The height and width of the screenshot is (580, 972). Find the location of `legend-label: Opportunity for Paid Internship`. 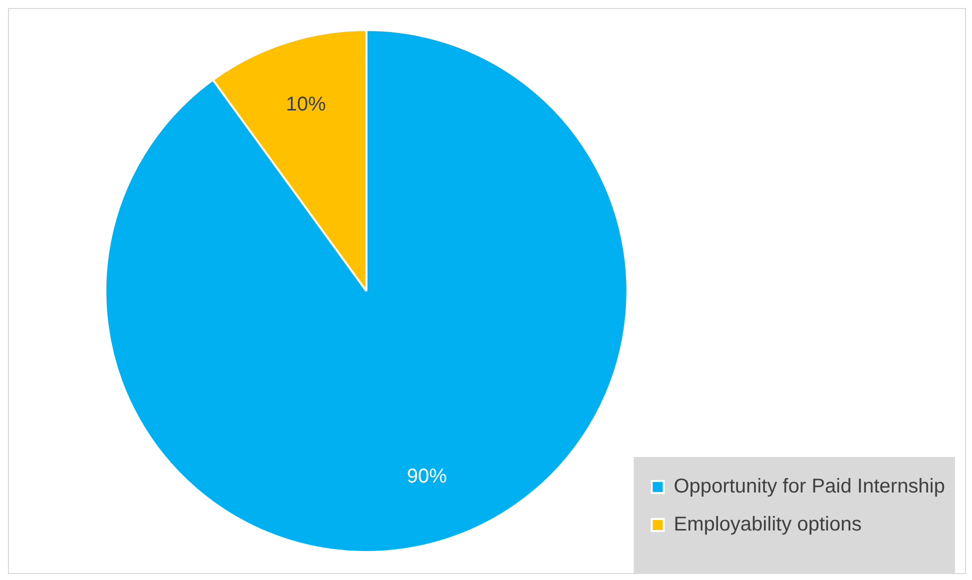

legend-label: Opportunity for Paid Internship is located at coordinates (810, 487).